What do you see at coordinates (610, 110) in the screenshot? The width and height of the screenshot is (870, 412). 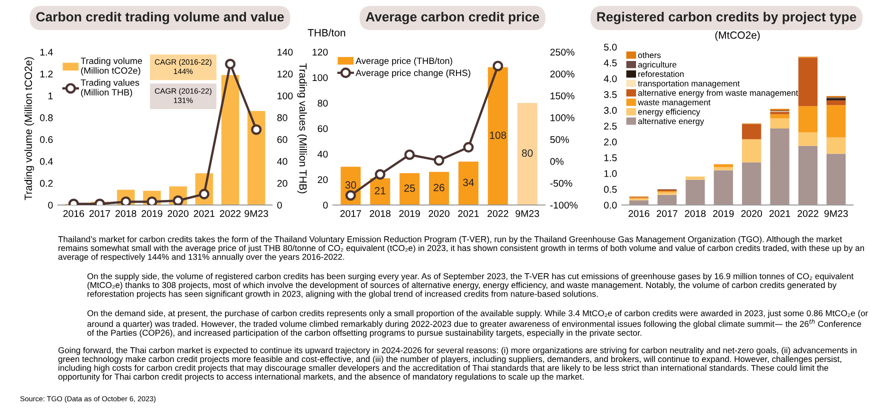 I see `y-tick-label: 3.0` at bounding box center [610, 110].